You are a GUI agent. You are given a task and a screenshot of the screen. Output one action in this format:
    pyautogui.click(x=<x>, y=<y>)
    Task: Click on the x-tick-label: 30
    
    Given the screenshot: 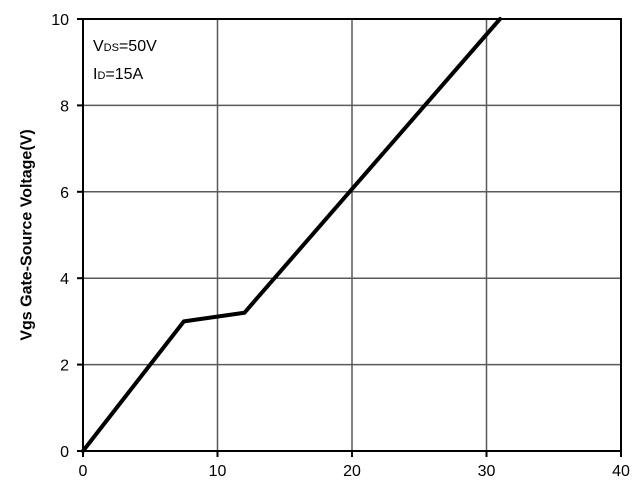 What is the action you would take?
    pyautogui.click(x=487, y=471)
    